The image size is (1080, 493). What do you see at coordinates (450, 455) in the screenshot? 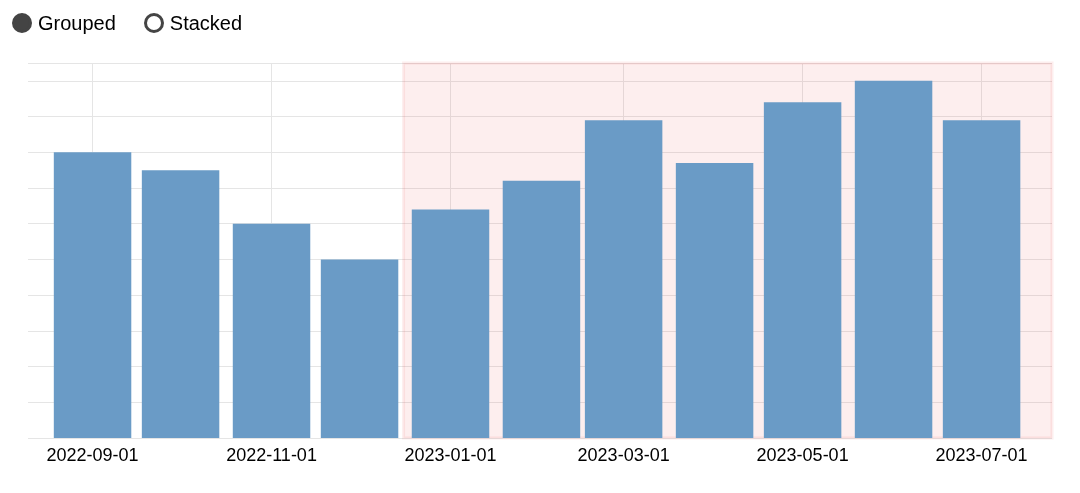
I see `x-tick-label: 2023-01-01` at bounding box center [450, 455].